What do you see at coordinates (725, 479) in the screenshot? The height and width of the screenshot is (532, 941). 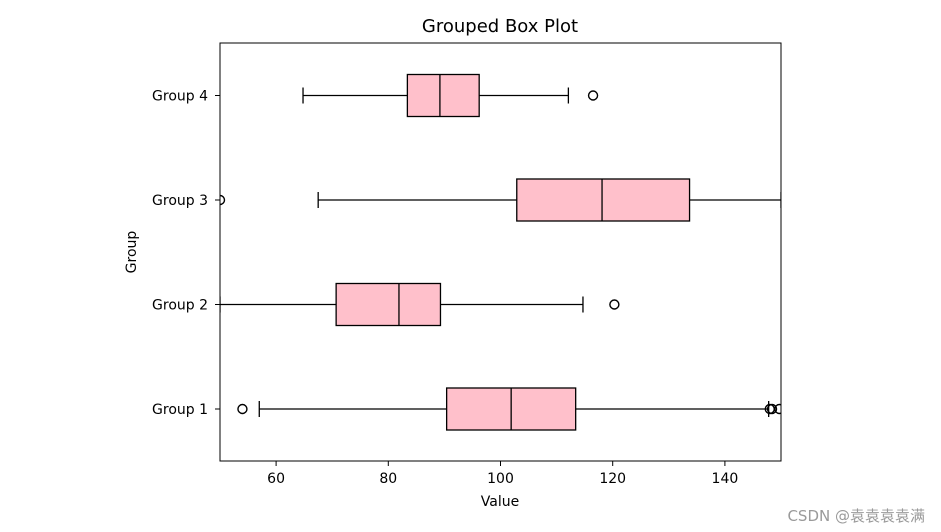 I see `x-tick-label: 140` at bounding box center [725, 479].